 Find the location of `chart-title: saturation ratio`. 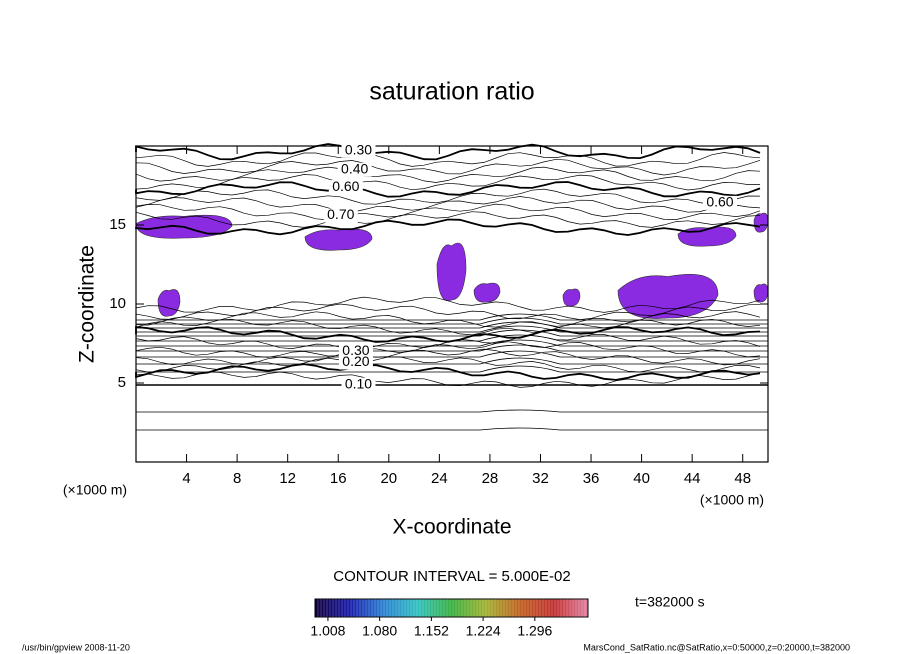

chart-title: saturation ratio is located at coordinates (451, 92).